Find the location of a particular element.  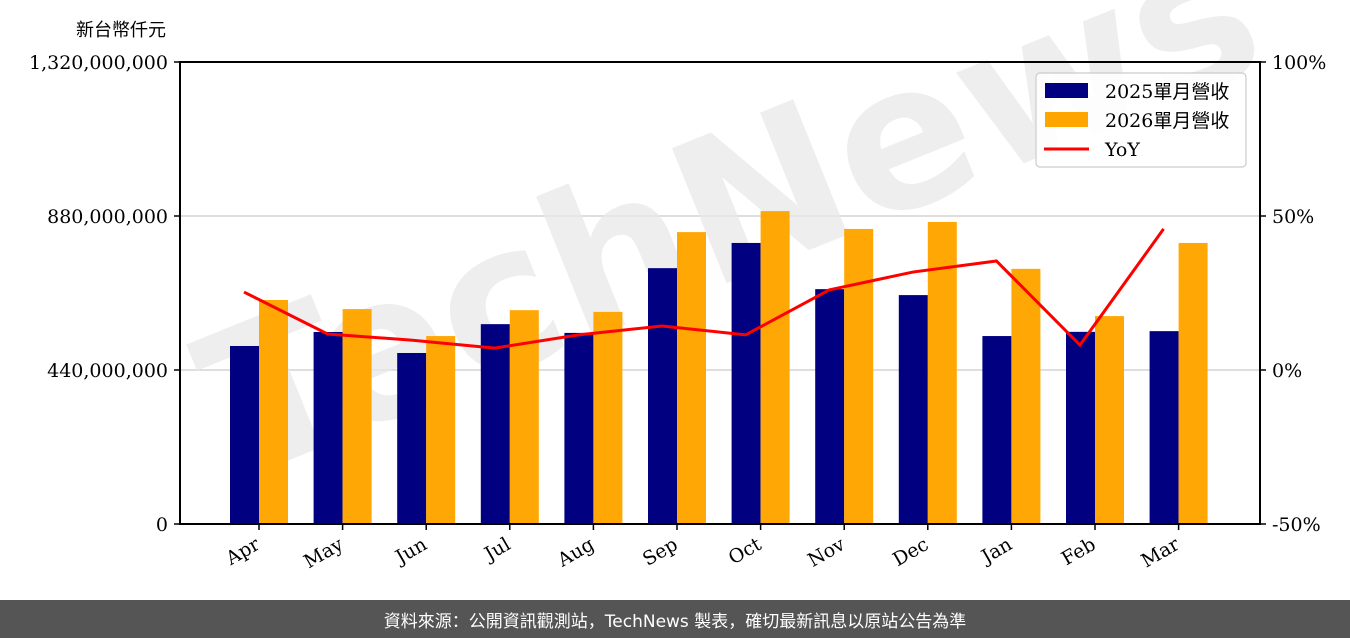

bar-2025-jan is located at coordinates (997, 430).